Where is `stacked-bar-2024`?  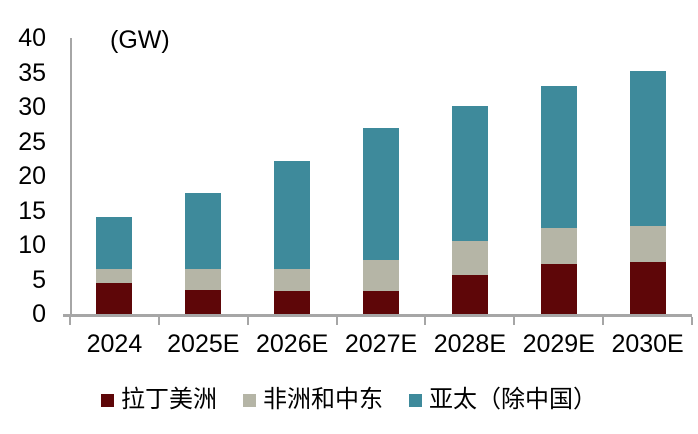
stacked-bar-2024 is located at coordinates (114, 265).